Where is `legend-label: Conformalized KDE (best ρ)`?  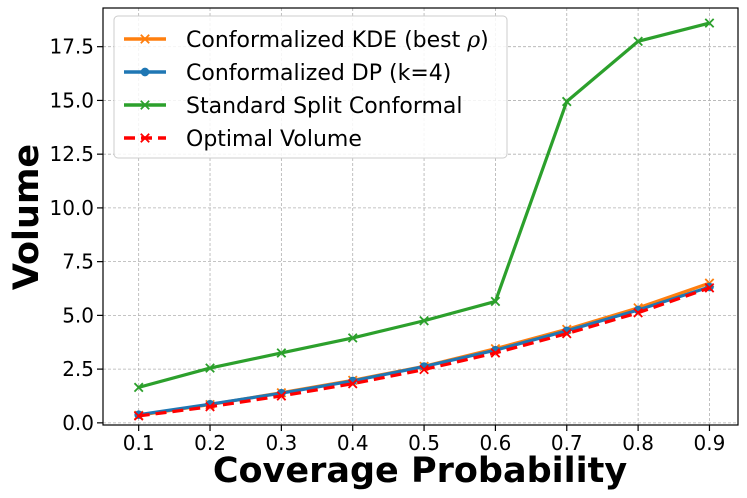 legend-label: Conformalized KDE (best ρ) is located at coordinates (337, 40).